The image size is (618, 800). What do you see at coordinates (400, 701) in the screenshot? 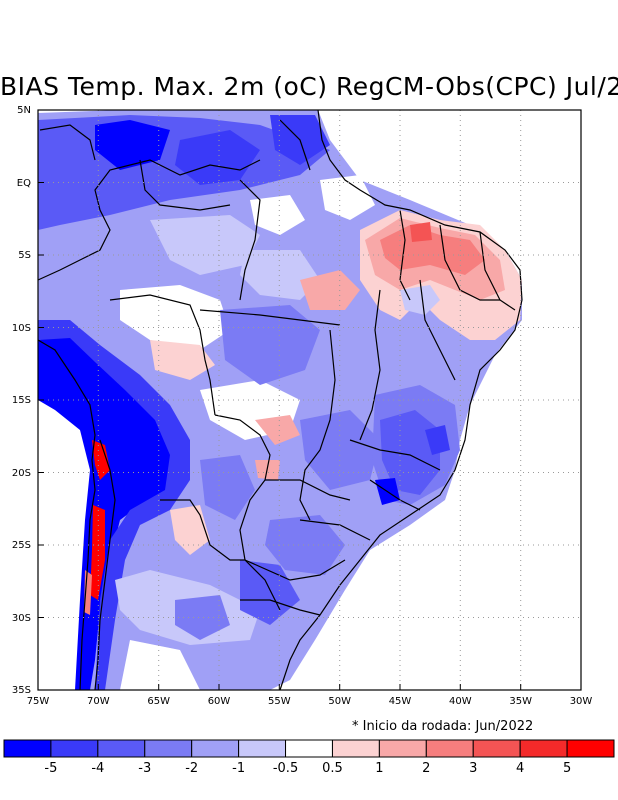
I see `lon-label-45w: 45W` at bounding box center [400, 701].